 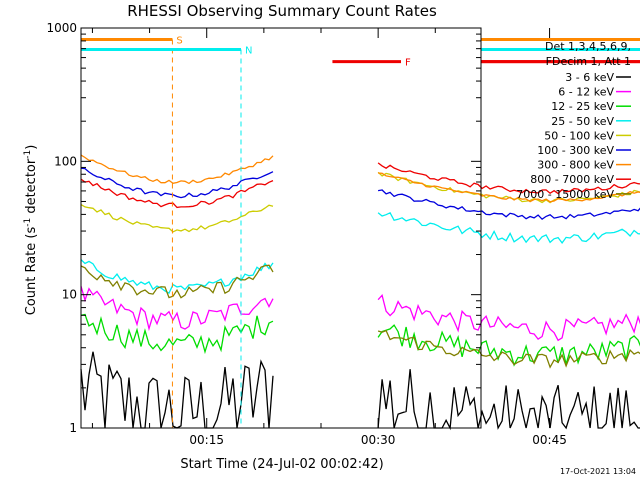 What do you see at coordinates (565, 194) in the screenshot?
I see `legend-entry-label: 7000 - 15000 keV` at bounding box center [565, 194].